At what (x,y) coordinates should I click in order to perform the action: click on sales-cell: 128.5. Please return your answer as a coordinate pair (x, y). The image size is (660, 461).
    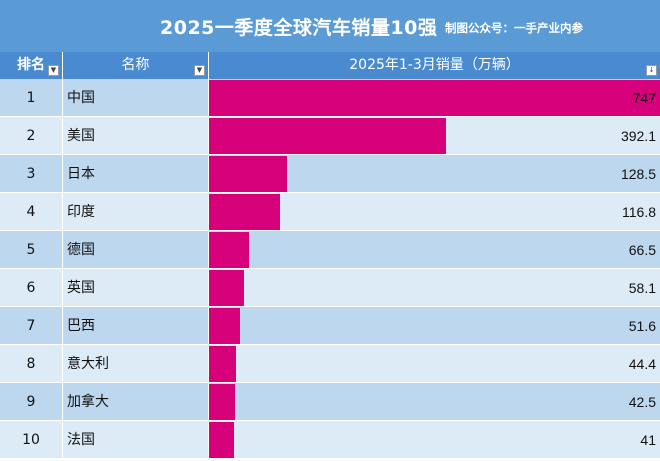
    Looking at the image, I should click on (434, 174).